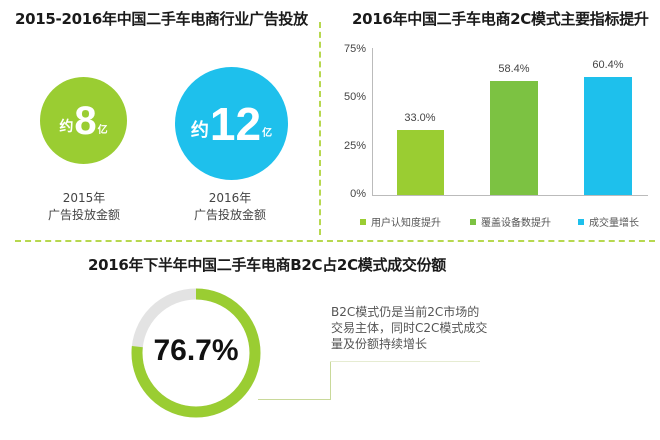  I want to click on bar-device-coverage, so click(514, 138).